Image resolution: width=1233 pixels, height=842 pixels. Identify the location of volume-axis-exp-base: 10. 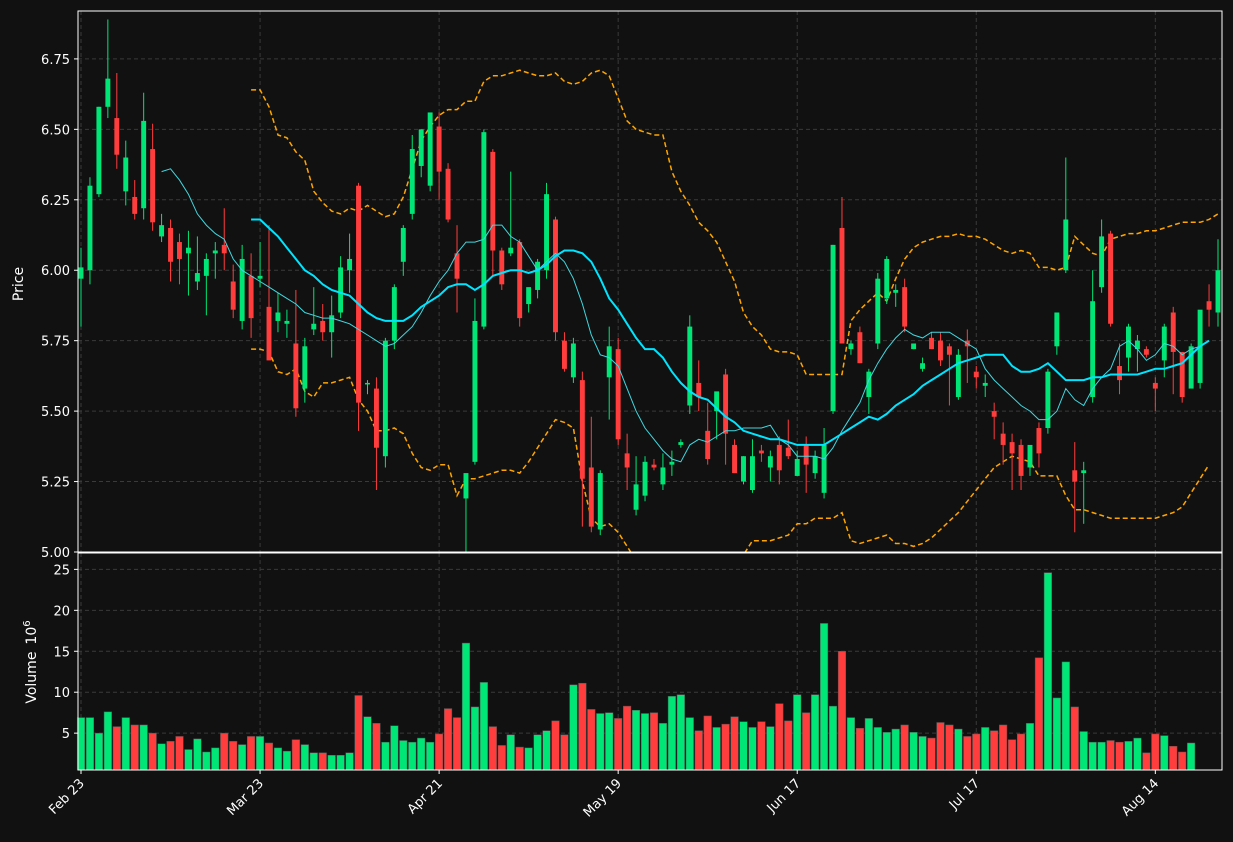
(32, 636).